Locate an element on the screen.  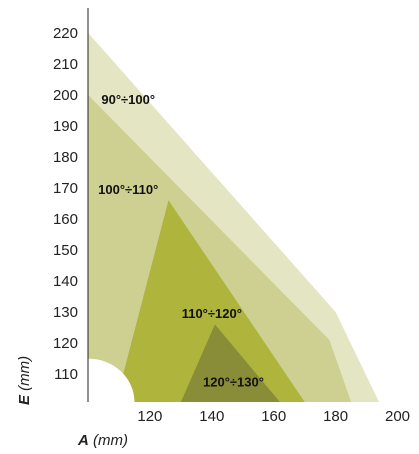
x-tick-label: 200 is located at coordinates (397, 416).